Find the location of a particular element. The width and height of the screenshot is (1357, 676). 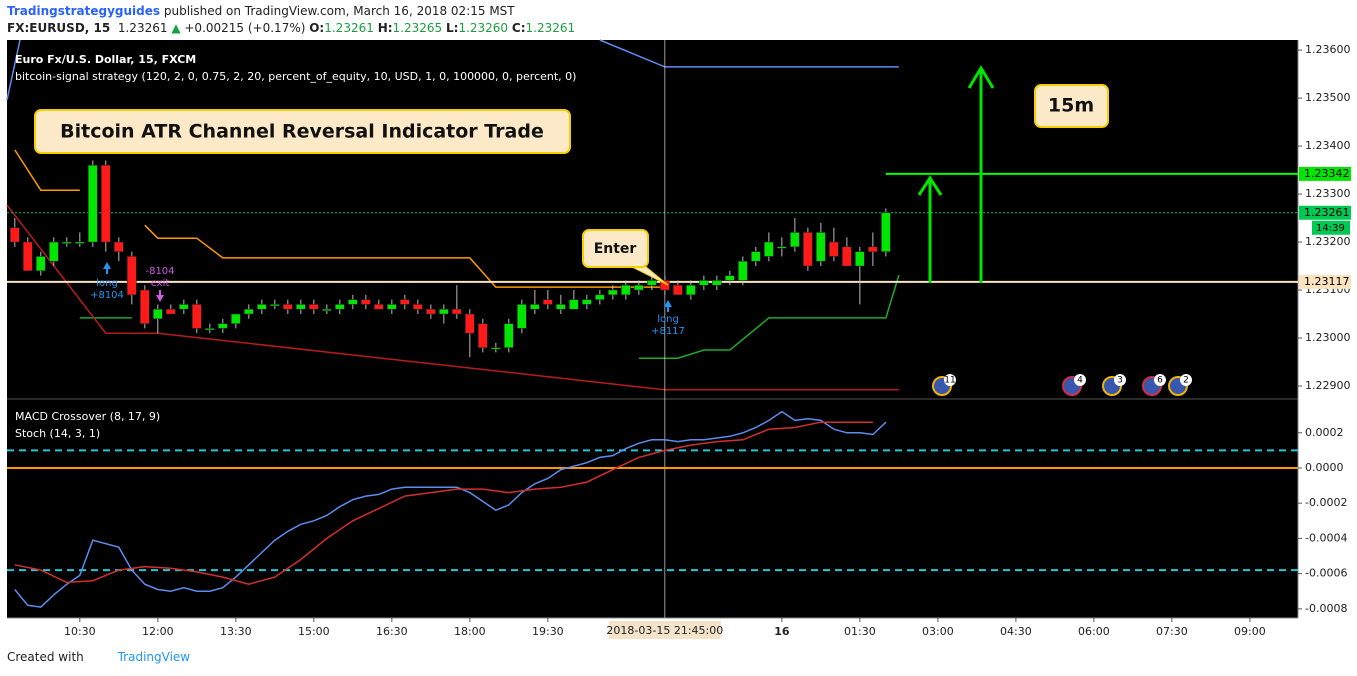

price-tag-label: 1.23117 is located at coordinates (1327, 281).